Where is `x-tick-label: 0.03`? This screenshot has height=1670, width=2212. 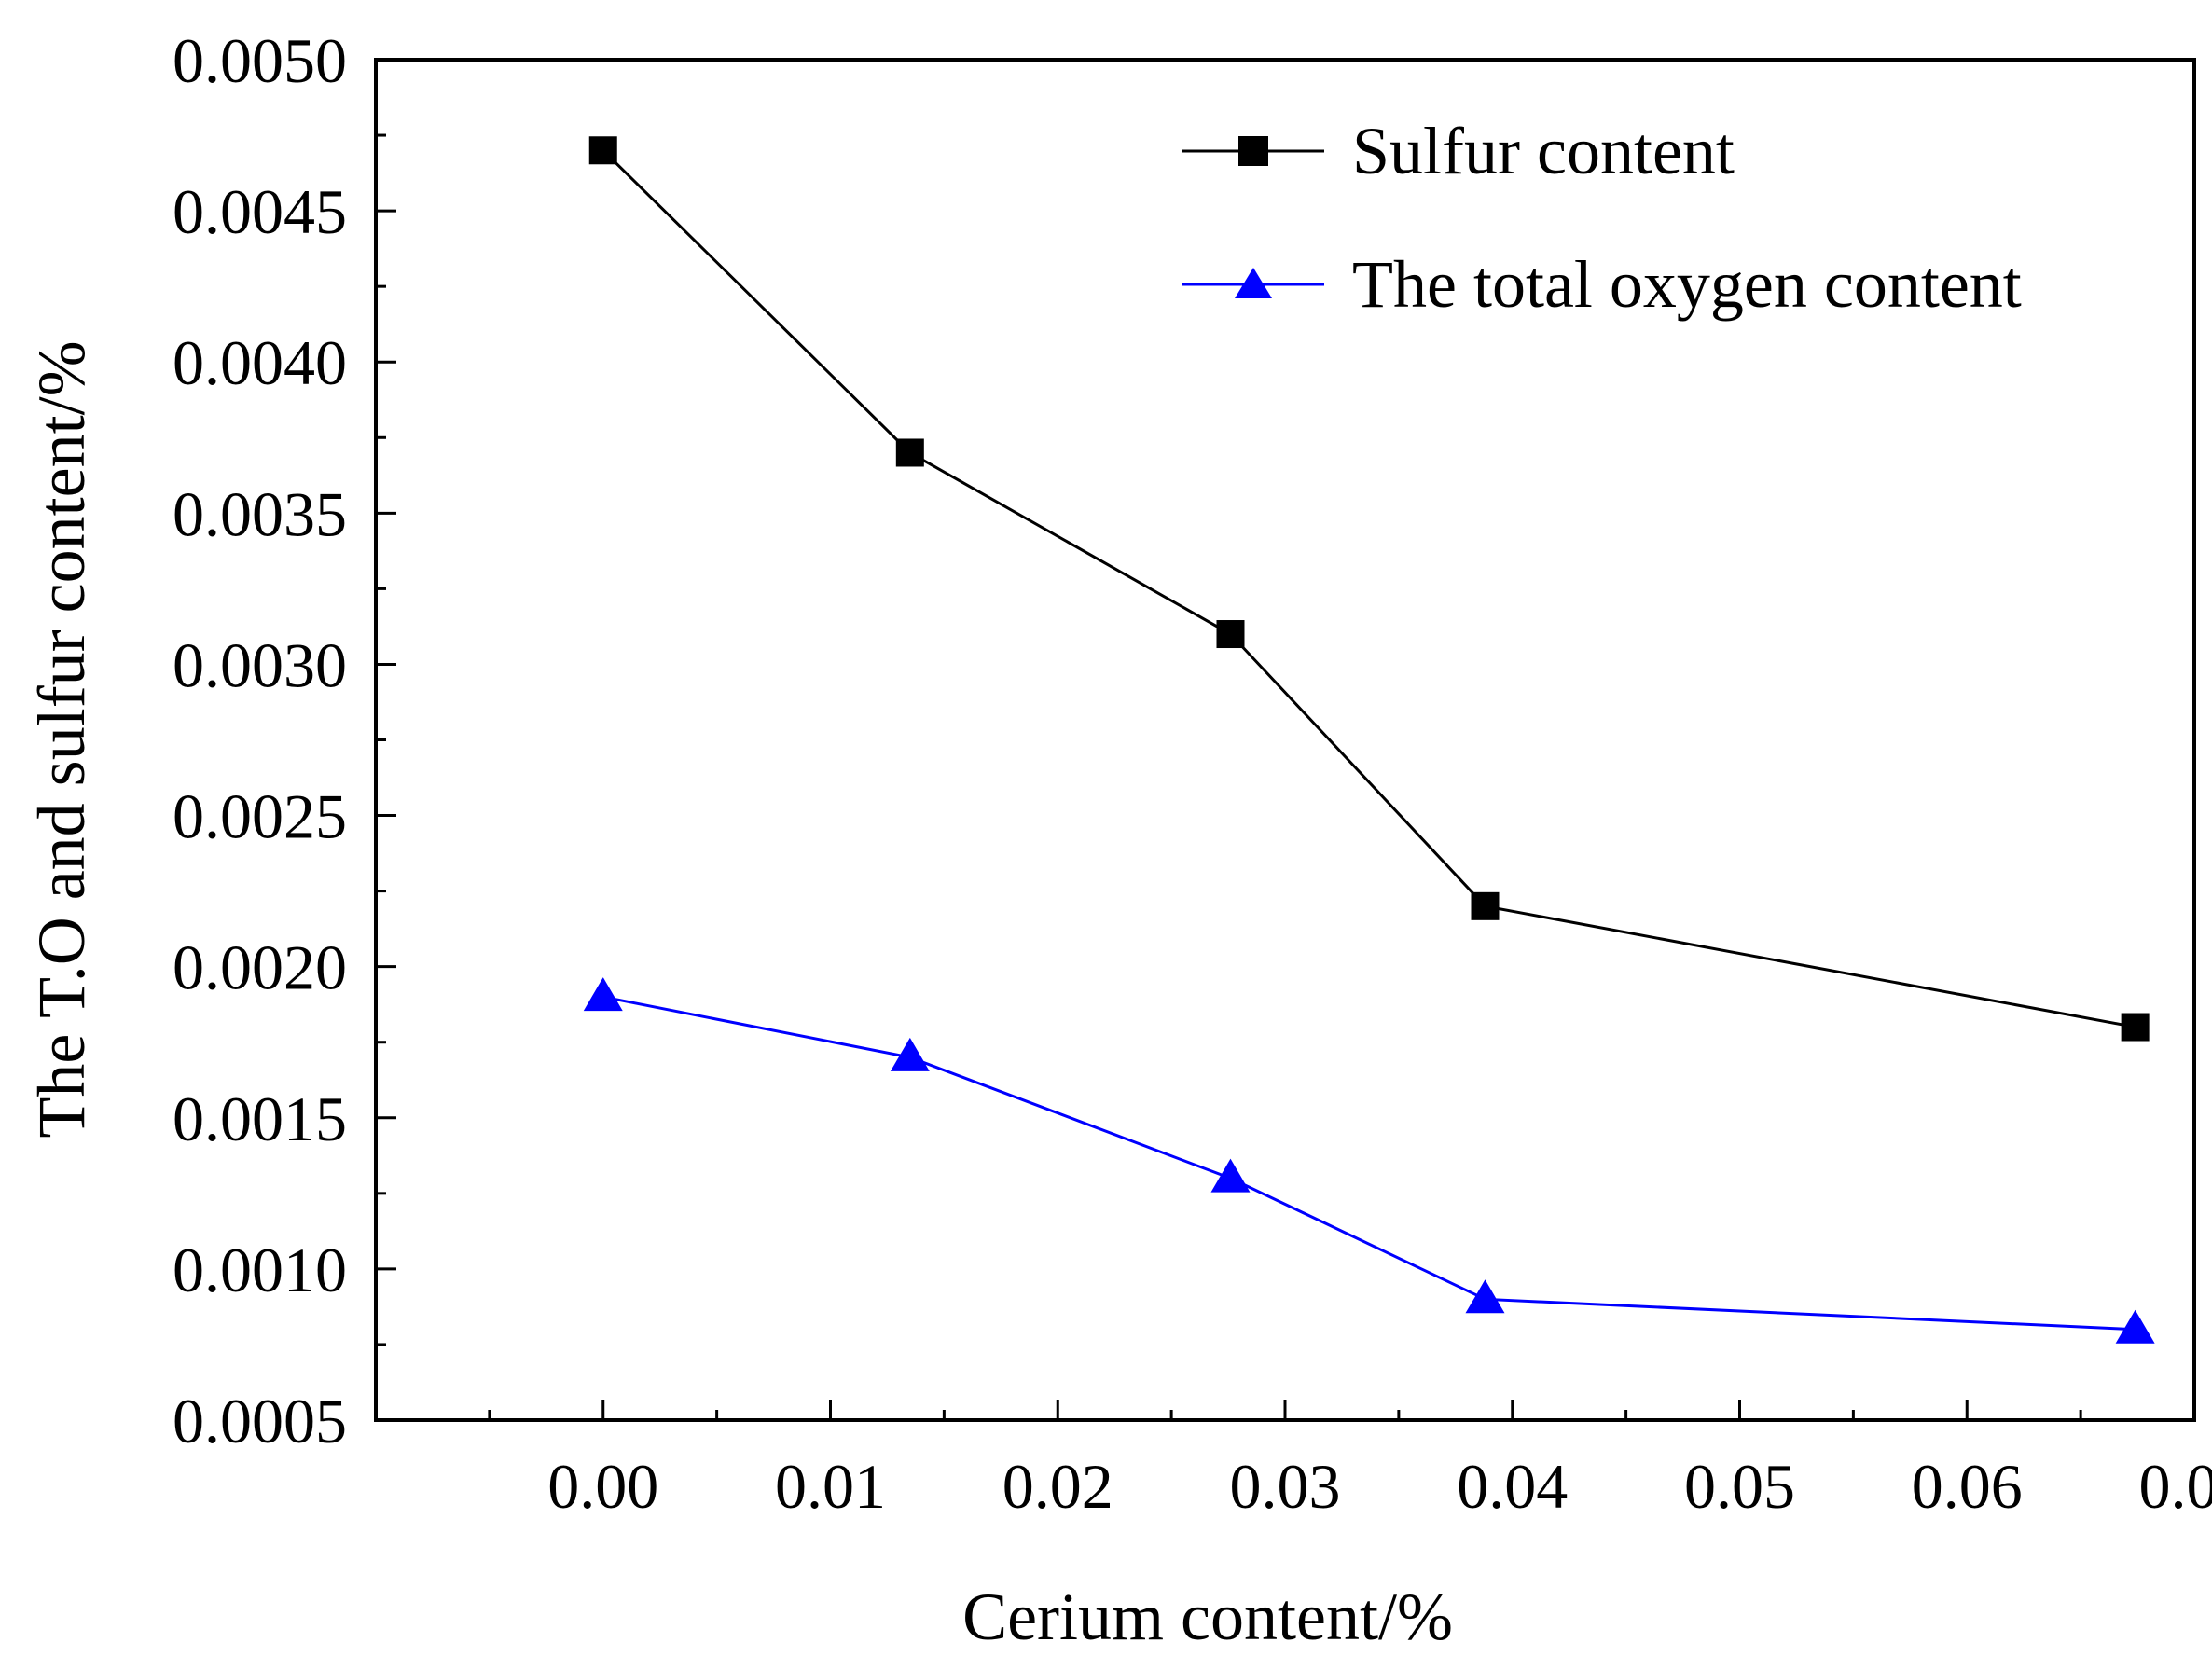 x-tick-label: 0.03 is located at coordinates (1285, 1486).